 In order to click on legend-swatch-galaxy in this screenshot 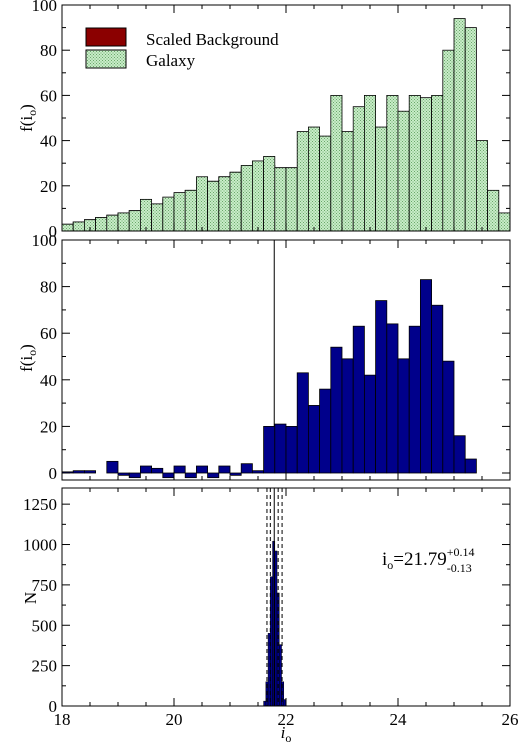, I will do `click(106, 59)`.